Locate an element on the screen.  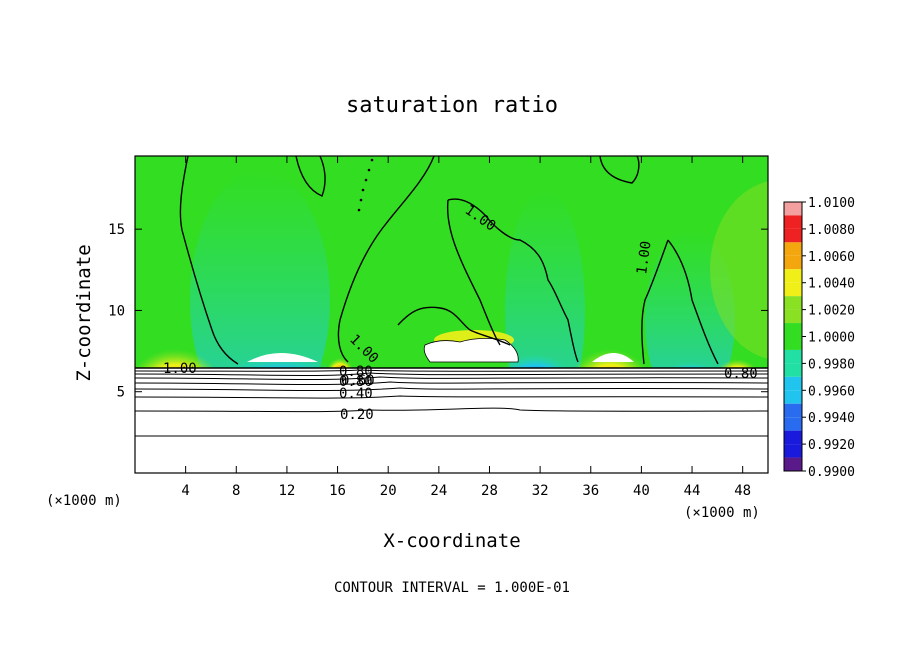
x-axis-unit: (×1000 m) is located at coordinates (722, 513).